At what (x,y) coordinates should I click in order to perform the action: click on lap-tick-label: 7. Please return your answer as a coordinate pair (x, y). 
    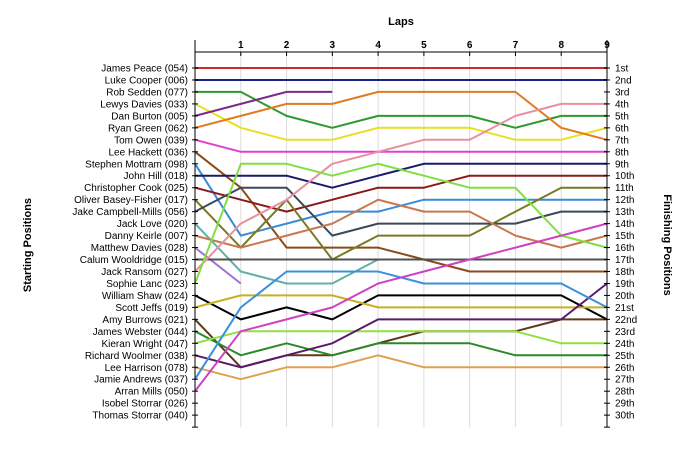
    Looking at the image, I should click on (516, 45).